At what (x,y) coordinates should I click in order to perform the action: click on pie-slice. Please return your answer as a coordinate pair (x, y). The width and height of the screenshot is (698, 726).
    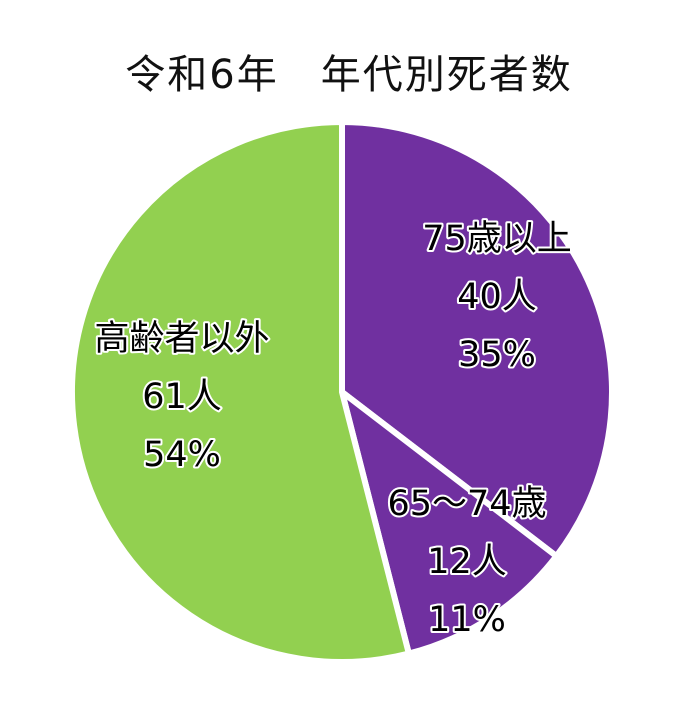
    Looking at the image, I should click on (449, 523).